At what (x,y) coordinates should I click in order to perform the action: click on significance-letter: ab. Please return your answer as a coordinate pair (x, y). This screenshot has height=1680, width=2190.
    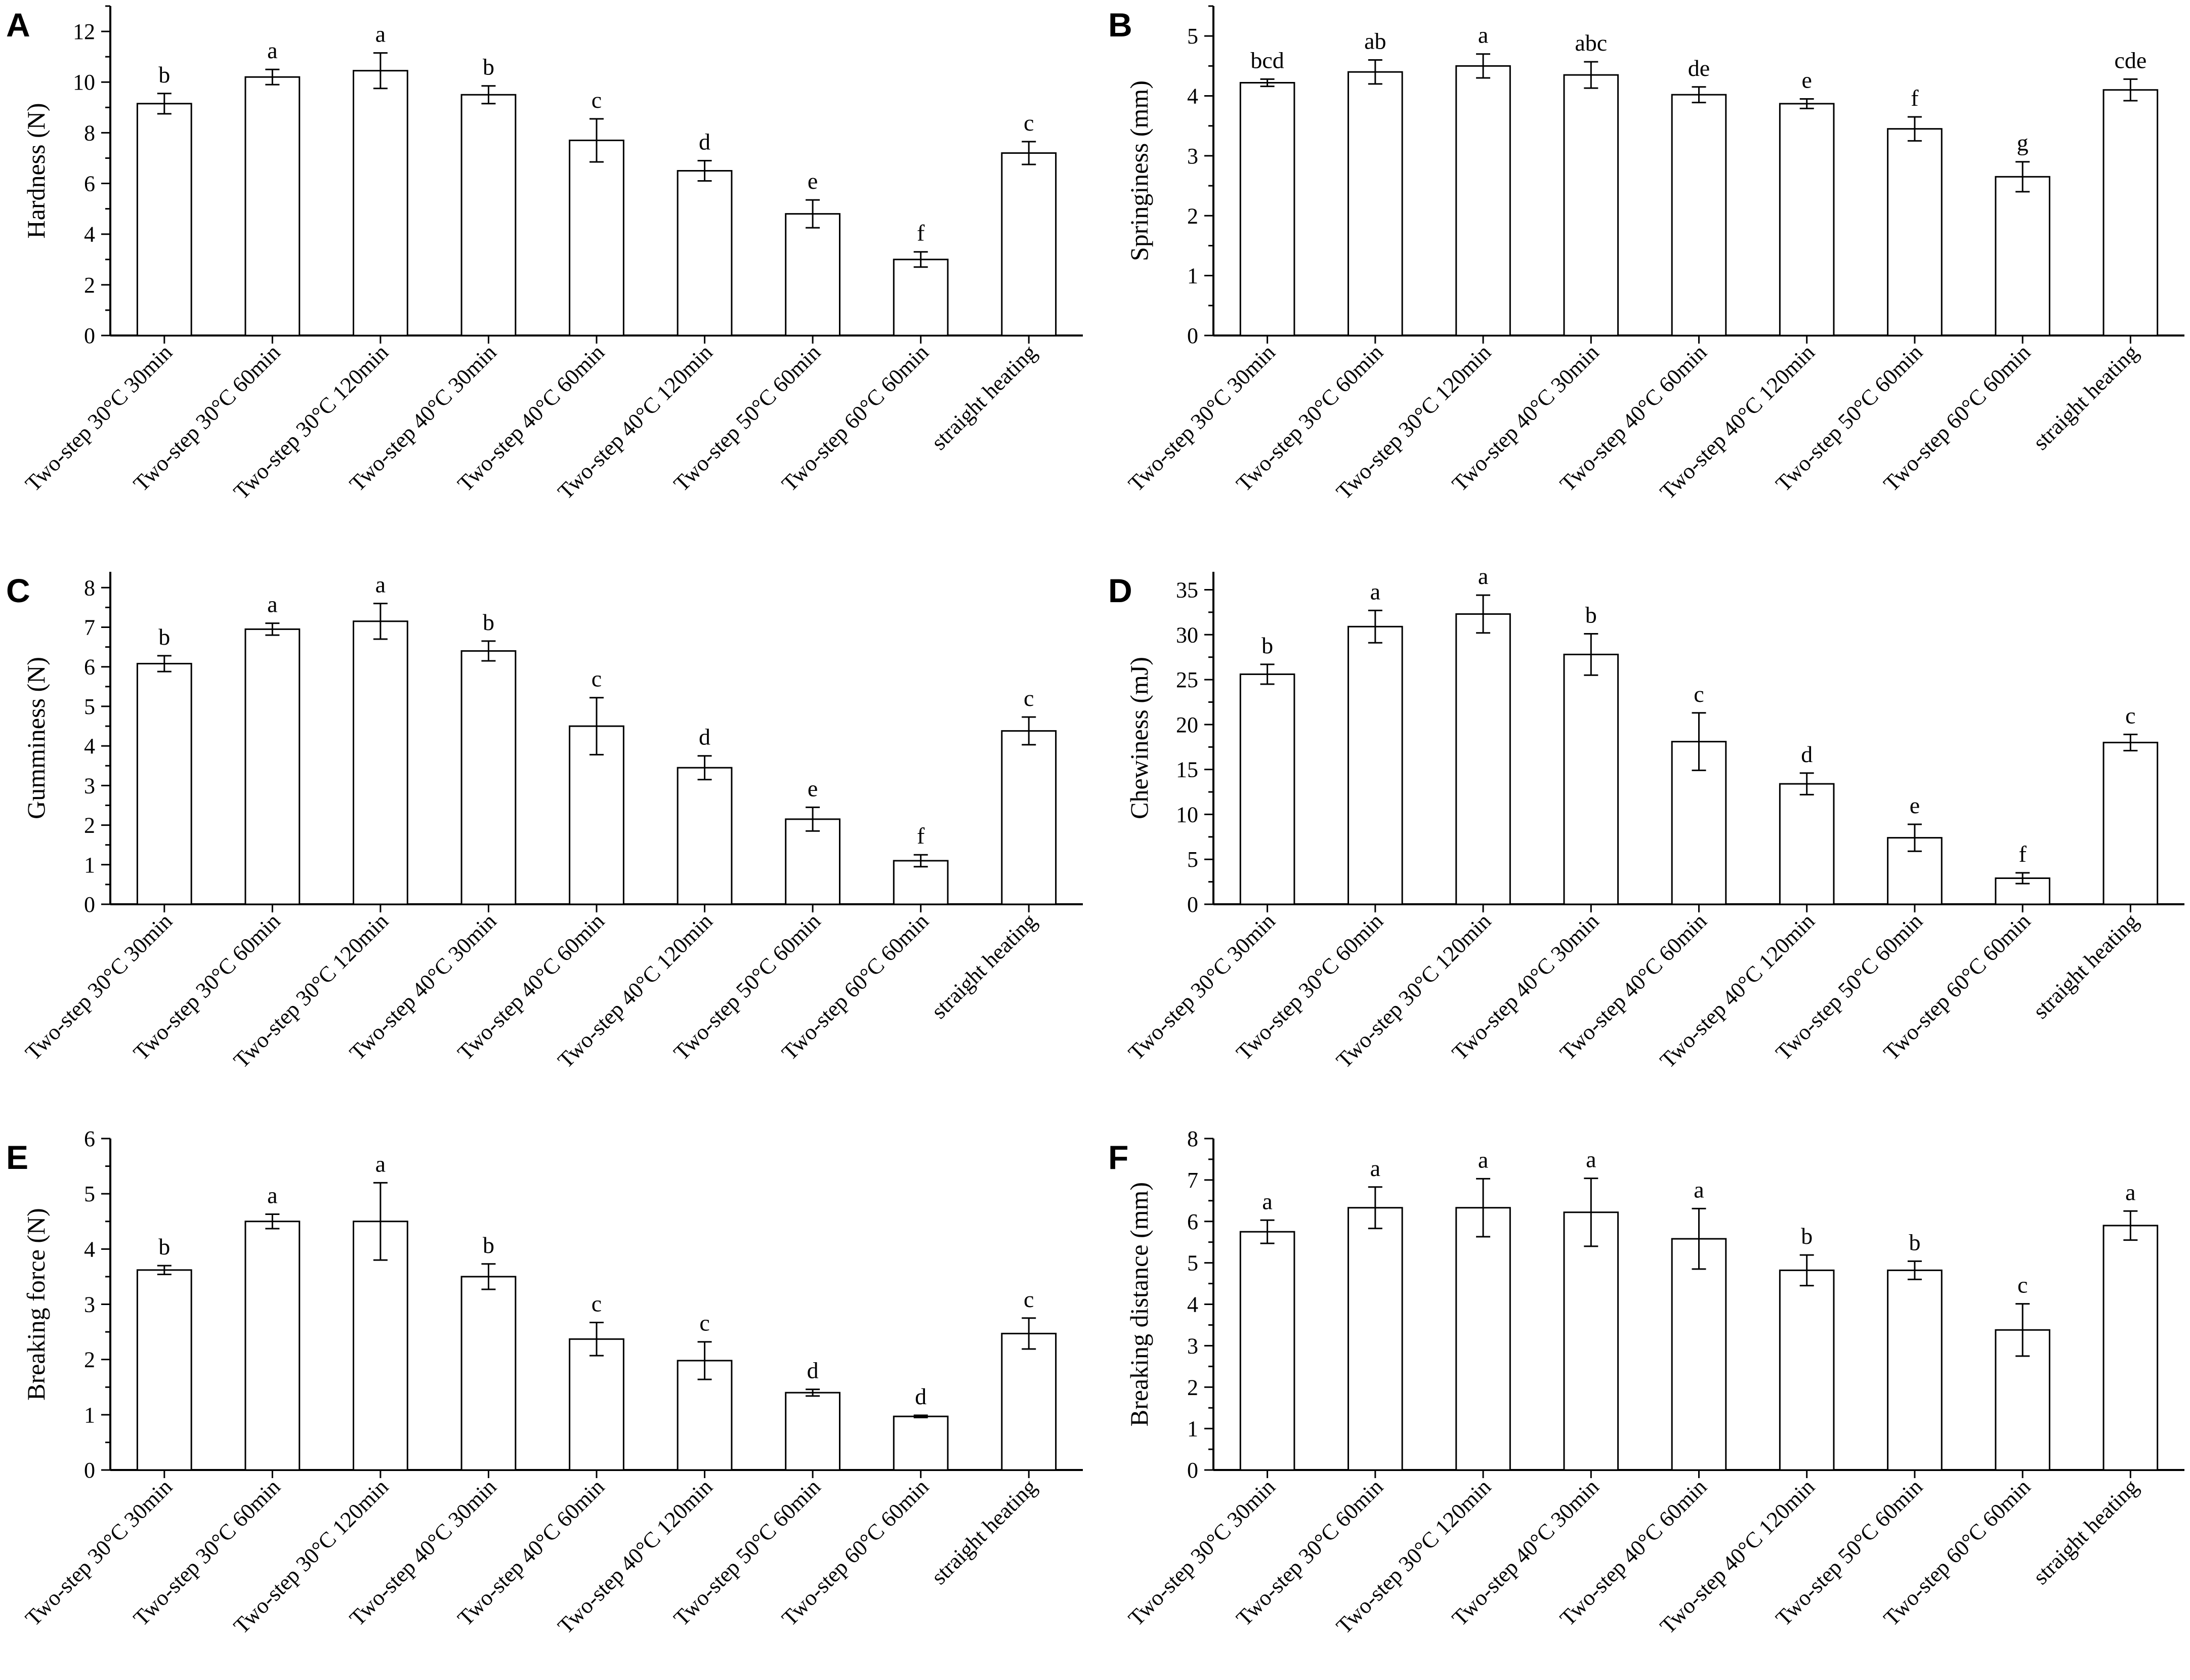
    Looking at the image, I should click on (1375, 41).